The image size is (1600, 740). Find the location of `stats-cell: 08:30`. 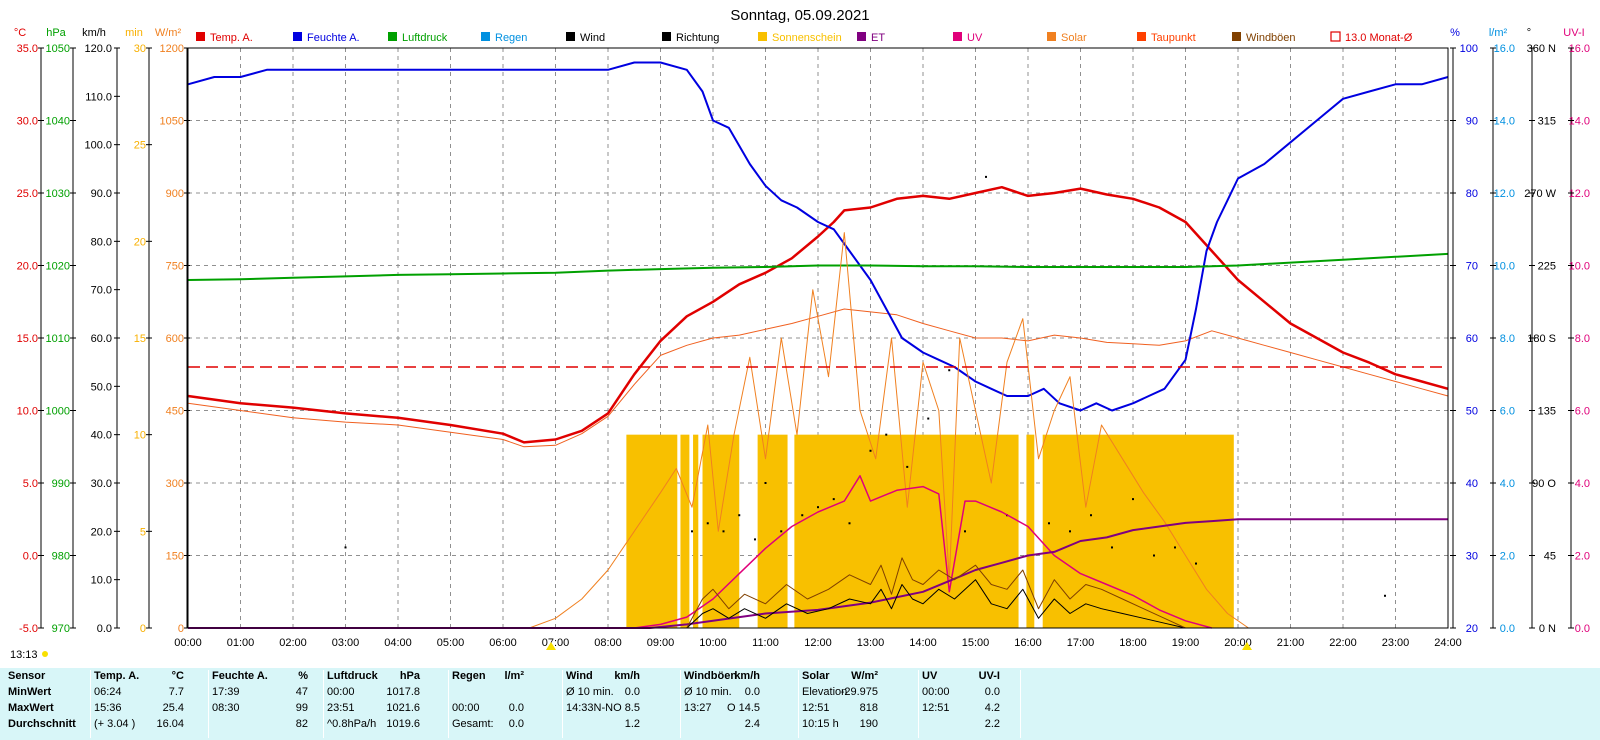

stats-cell: 08:30 is located at coordinates (226, 708).